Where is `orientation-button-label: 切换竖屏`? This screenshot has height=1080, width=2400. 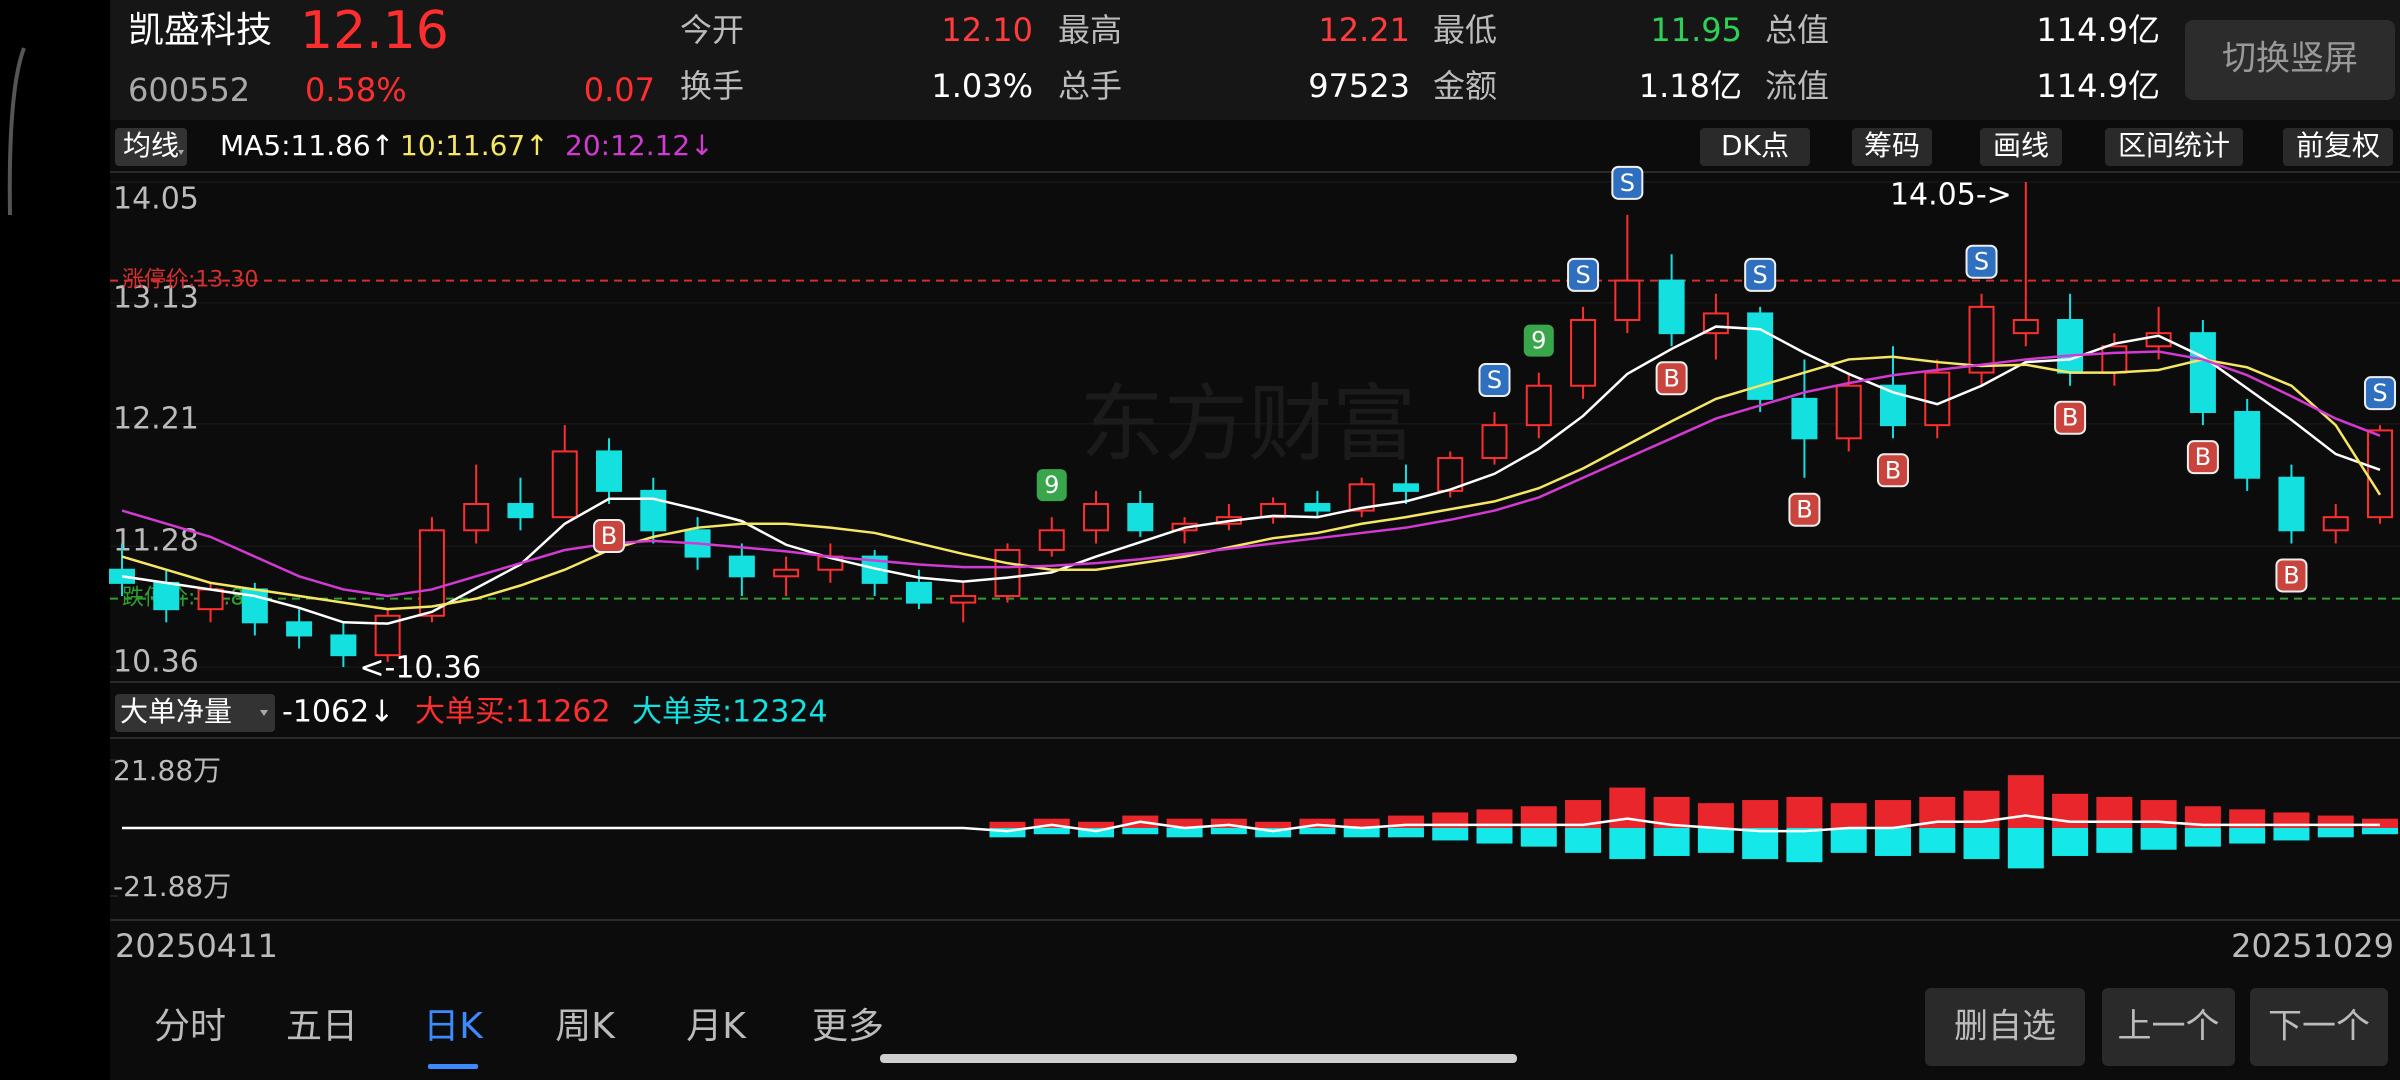 orientation-button-label: 切换竖屏 is located at coordinates (2290, 59).